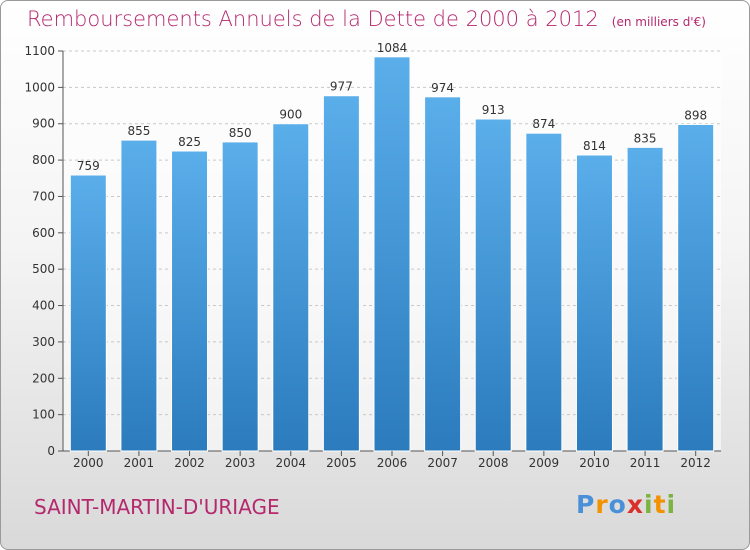  Describe the element at coordinates (43, 160) in the screenshot. I see `y-tick-label: 800` at that location.